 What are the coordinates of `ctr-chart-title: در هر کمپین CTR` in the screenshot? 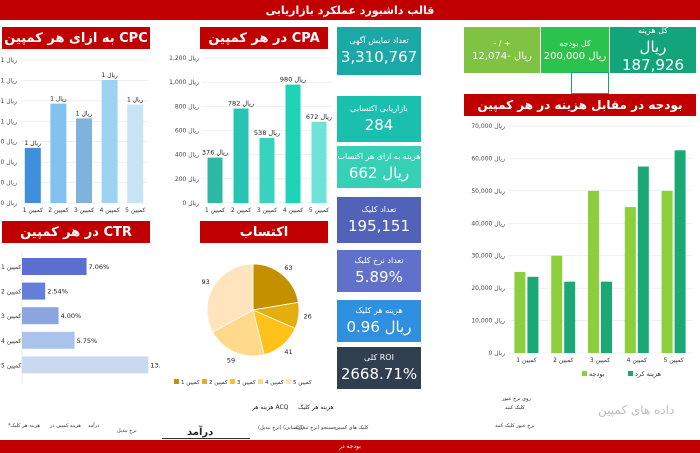 It's located at (76, 232).